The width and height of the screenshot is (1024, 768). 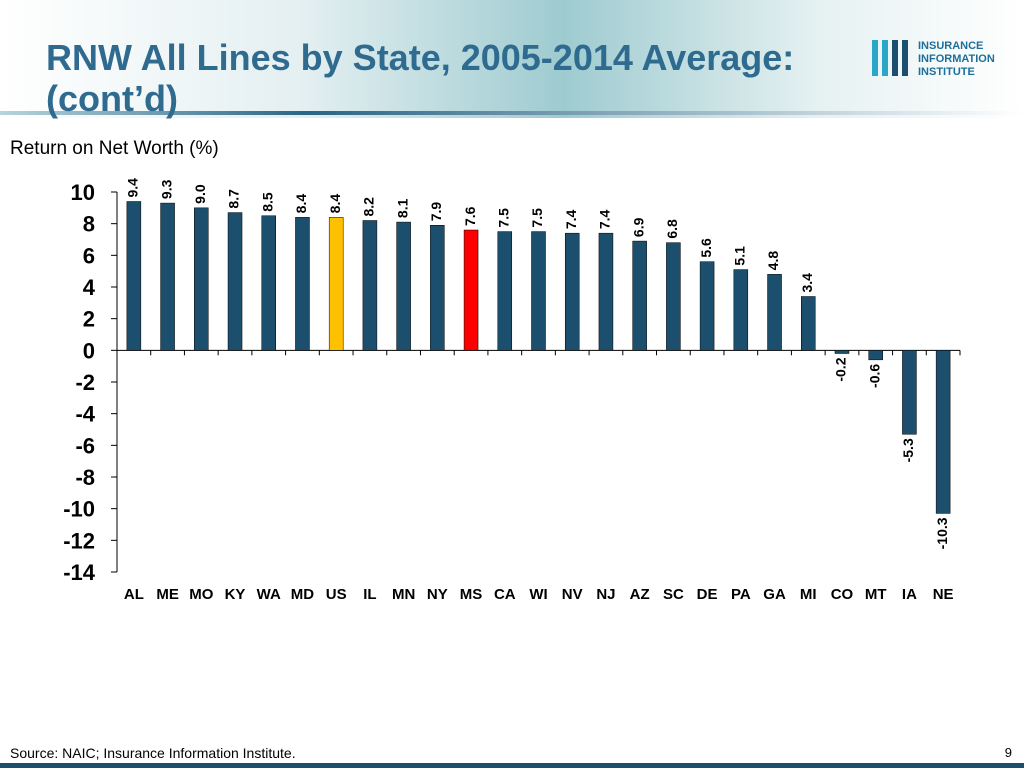 What do you see at coordinates (369, 594) in the screenshot?
I see `x-tick-label: IL` at bounding box center [369, 594].